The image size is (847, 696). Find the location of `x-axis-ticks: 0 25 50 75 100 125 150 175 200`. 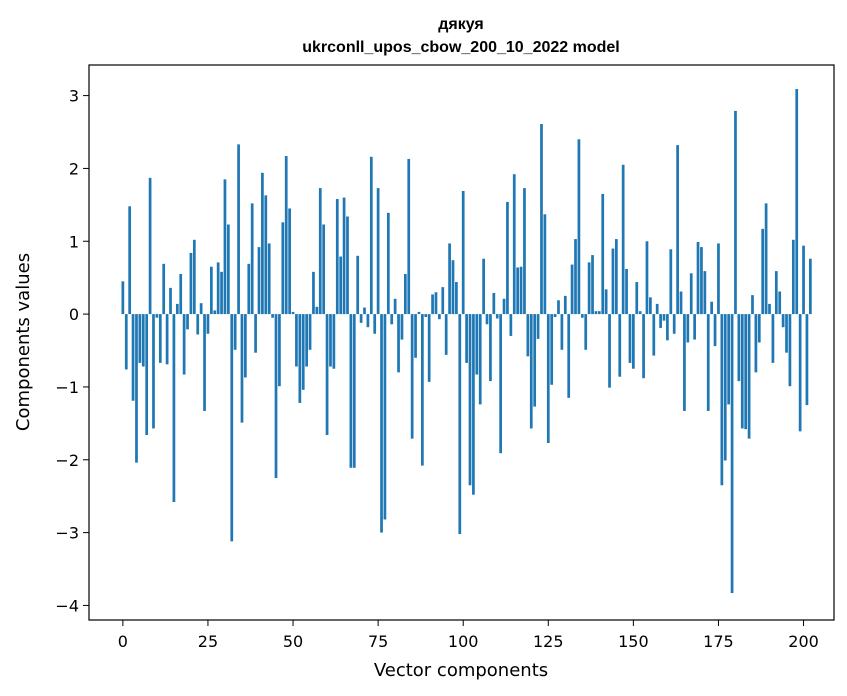

x-axis-ticks: 0 25 50 75 100 125 150 175 200 is located at coordinates (468, 635).